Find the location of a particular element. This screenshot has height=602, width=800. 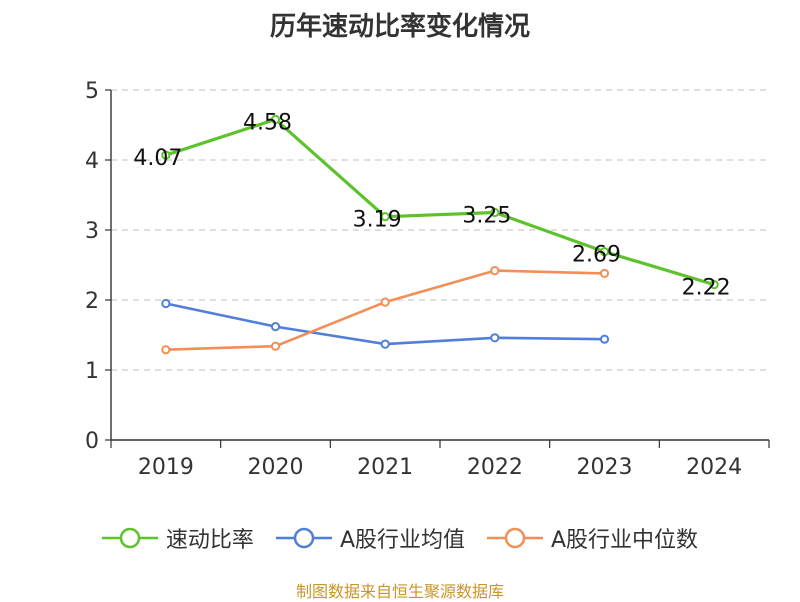

data-point-1-2021 is located at coordinates (385, 344).